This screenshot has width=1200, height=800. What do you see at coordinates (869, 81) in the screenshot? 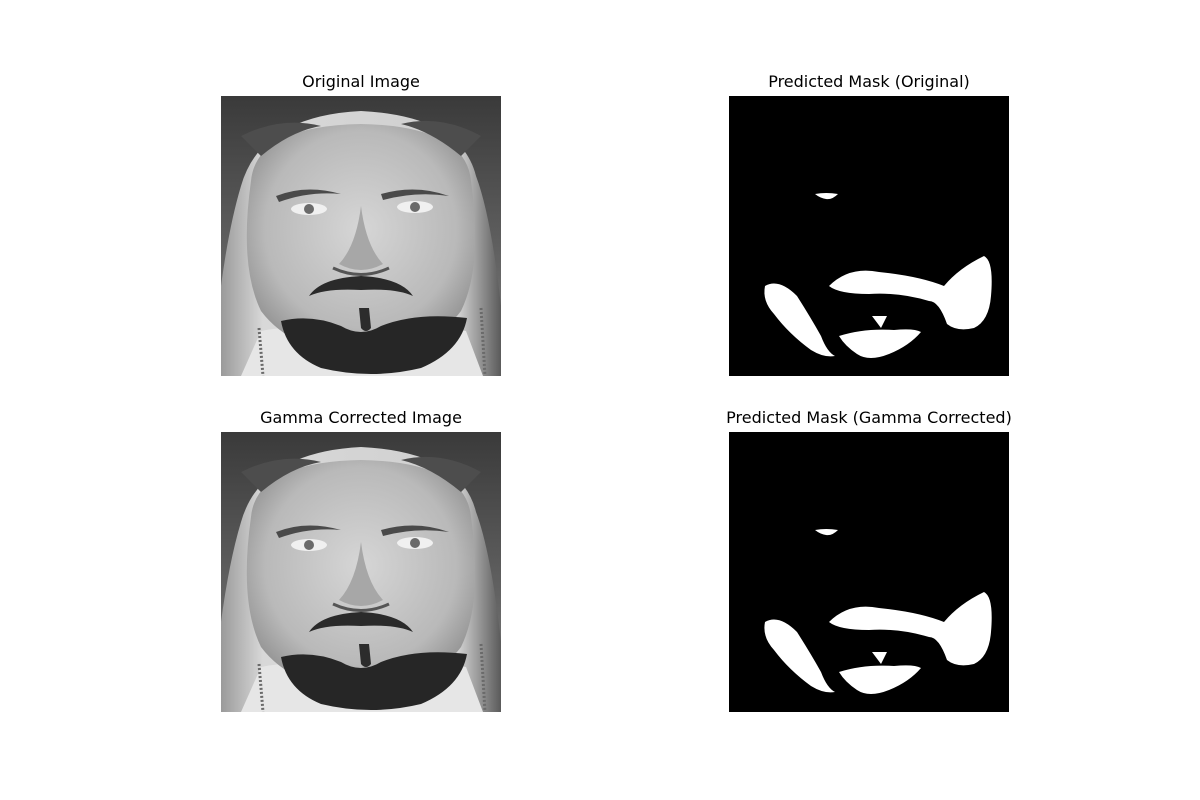
I see `panel-title-predicted-mask-original: Predicted Mask (Original)` at bounding box center [869, 81].